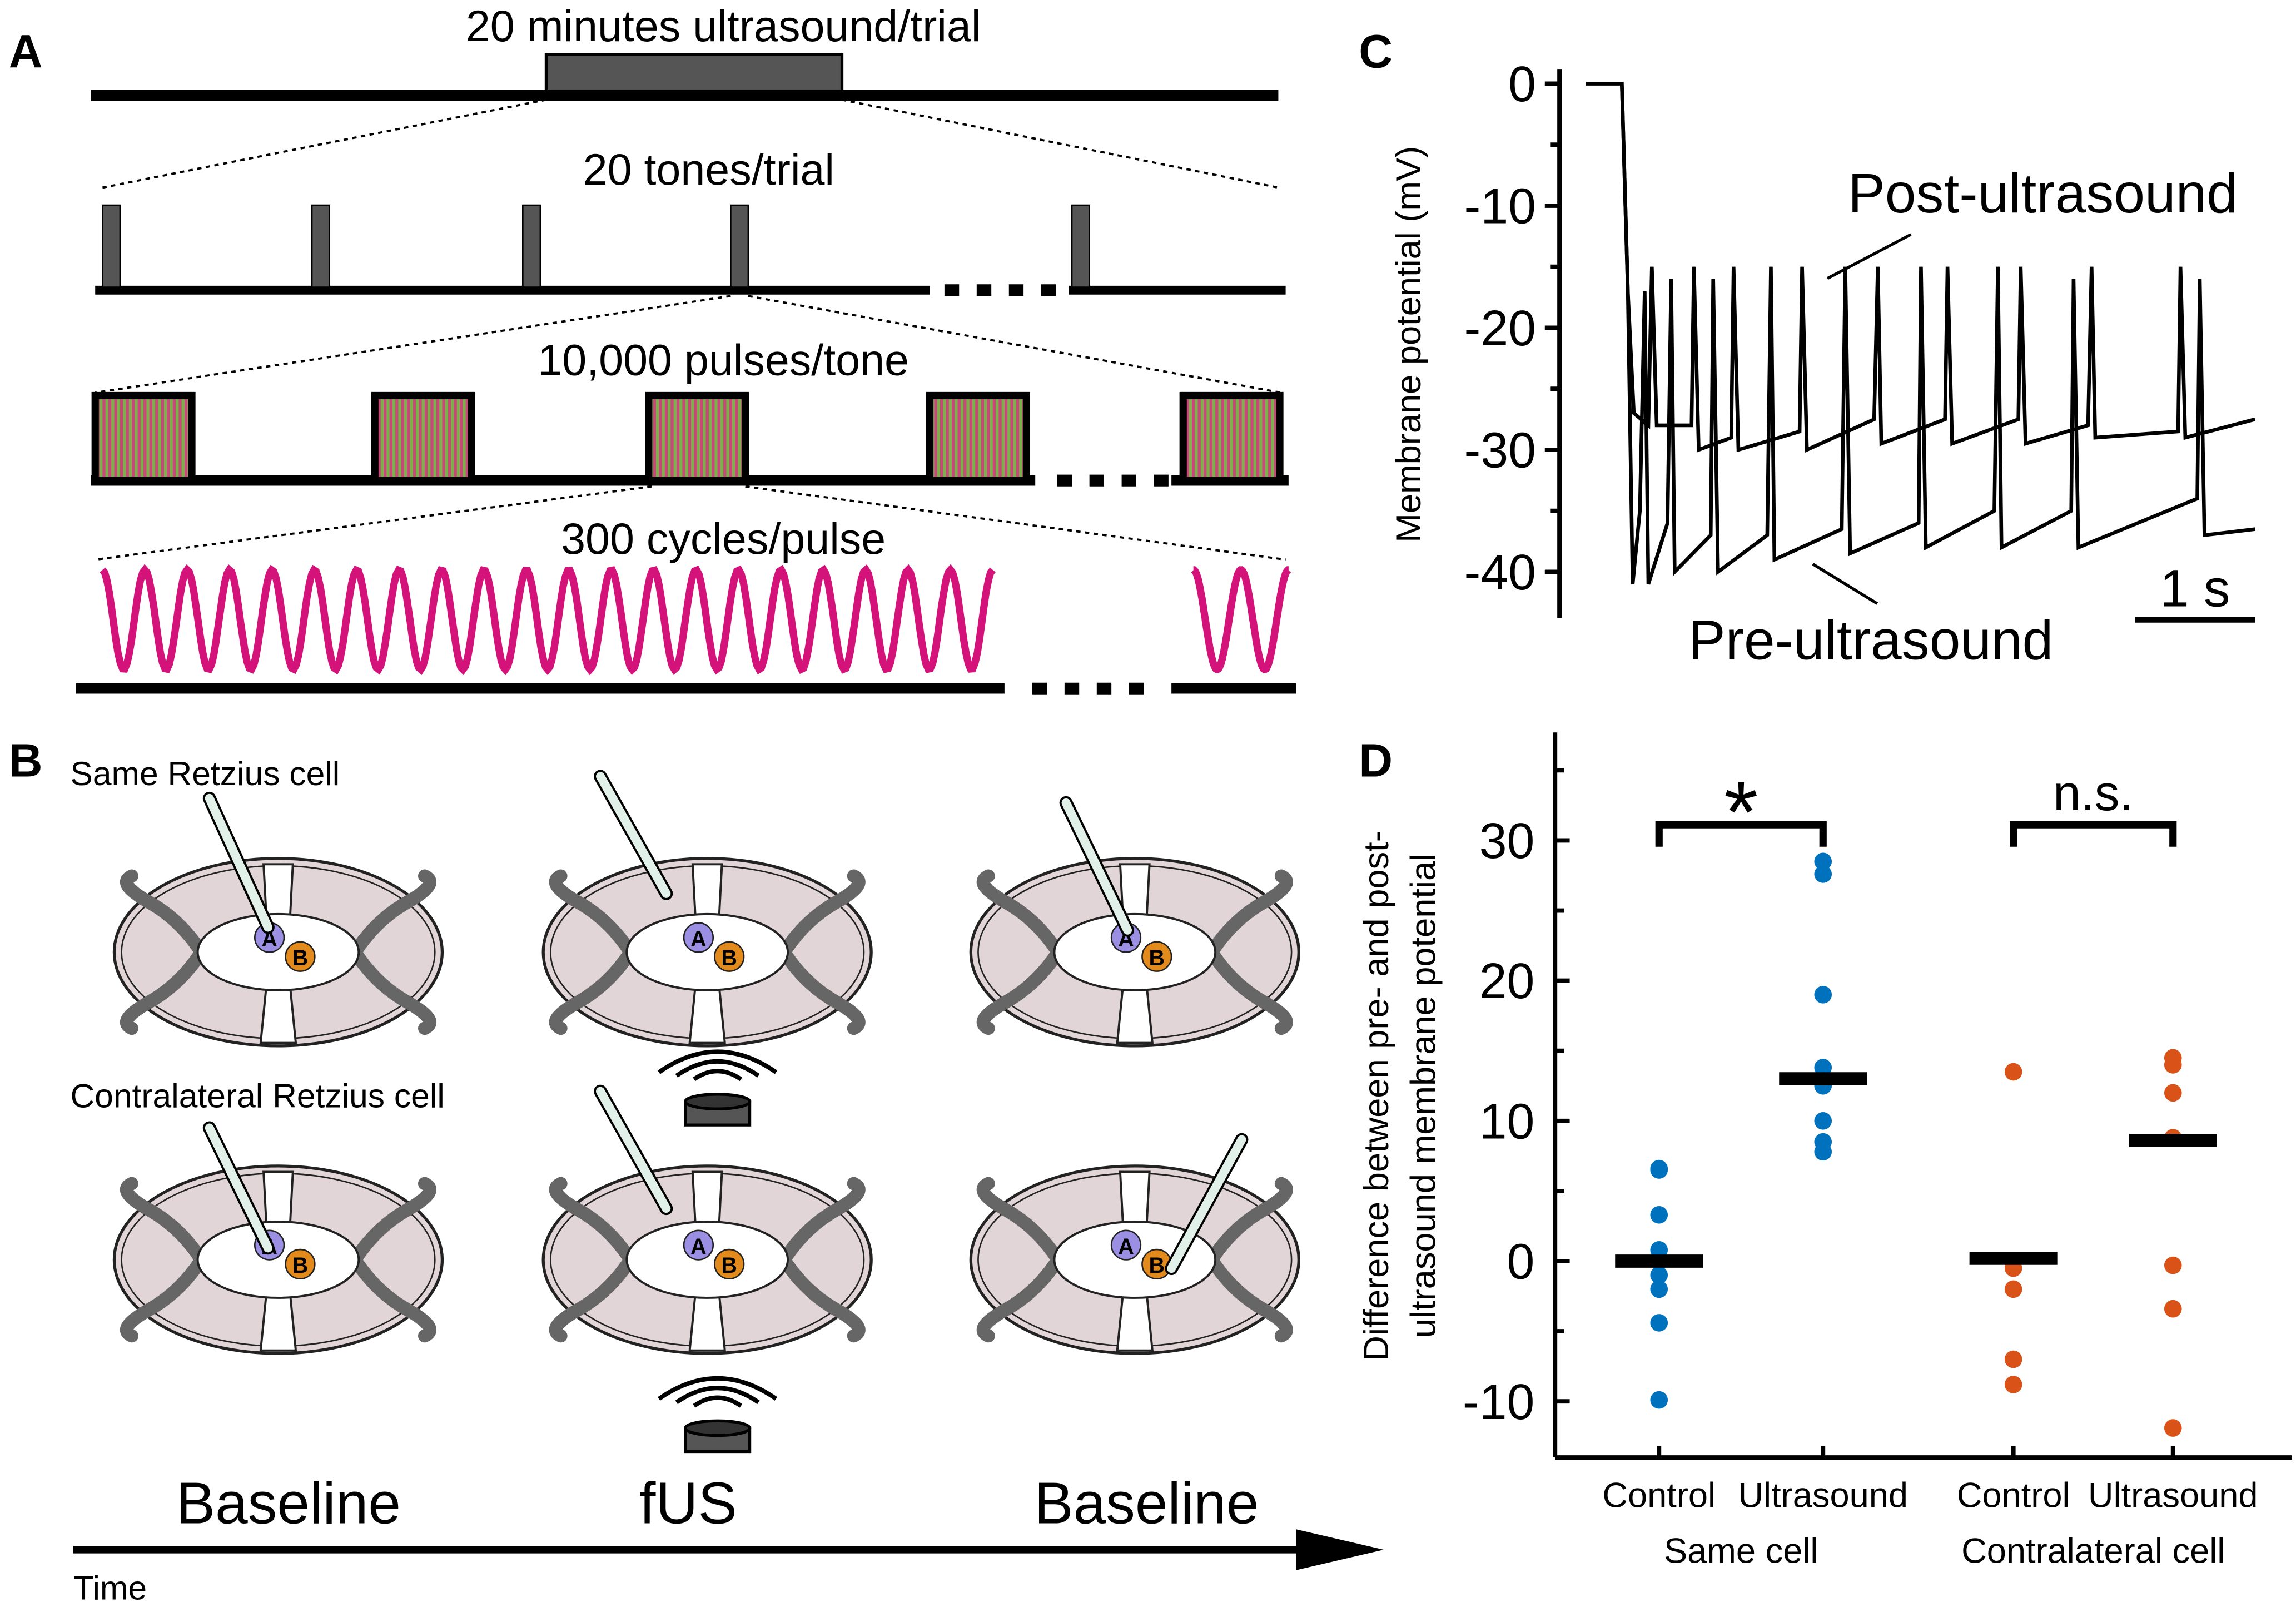  What do you see at coordinates (688, 1503) in the screenshot?
I see `phase-label: fUS` at bounding box center [688, 1503].